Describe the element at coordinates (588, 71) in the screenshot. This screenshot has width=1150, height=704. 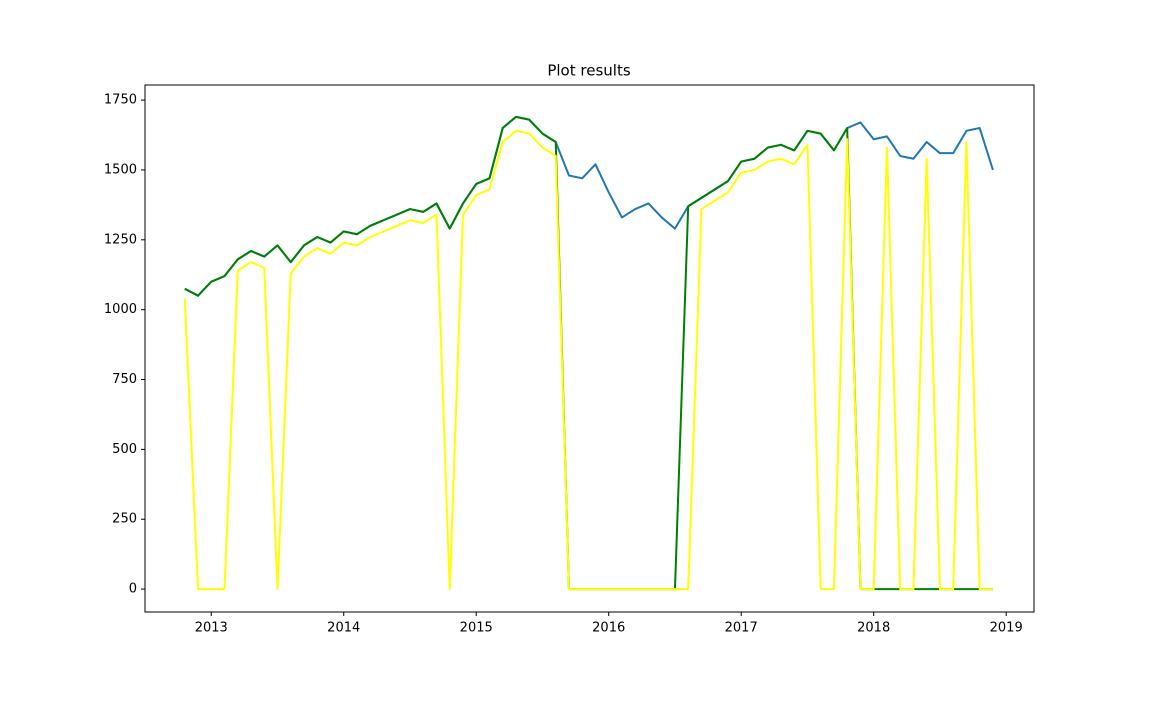
I see `chart-title: Plot results` at that location.